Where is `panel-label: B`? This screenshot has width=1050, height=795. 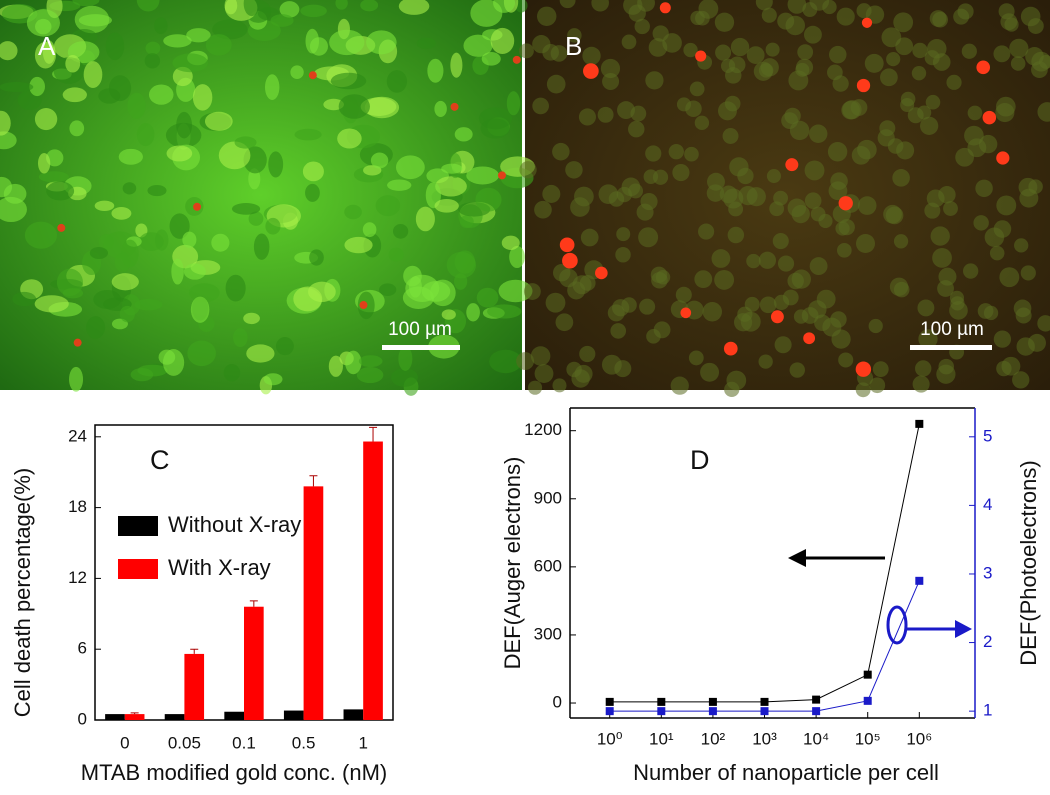 panel-label: B is located at coordinates (573, 46).